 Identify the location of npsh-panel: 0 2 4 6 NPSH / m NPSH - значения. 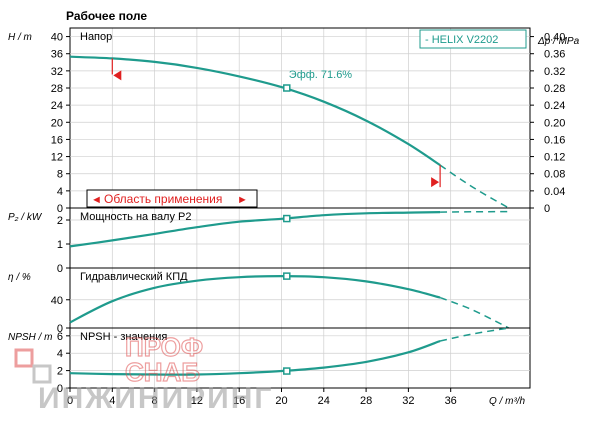
(269, 361).